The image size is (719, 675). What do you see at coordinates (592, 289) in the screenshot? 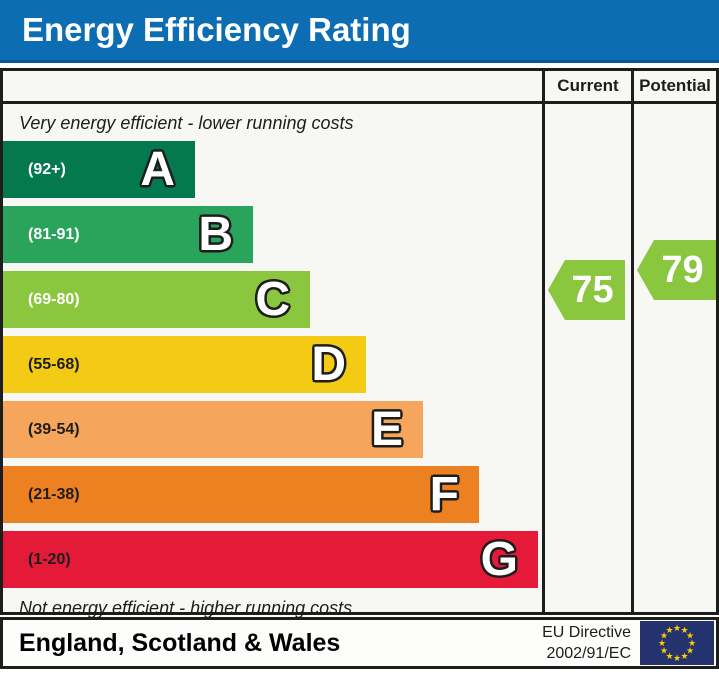
I see `current-rating-value: 75` at bounding box center [592, 289].